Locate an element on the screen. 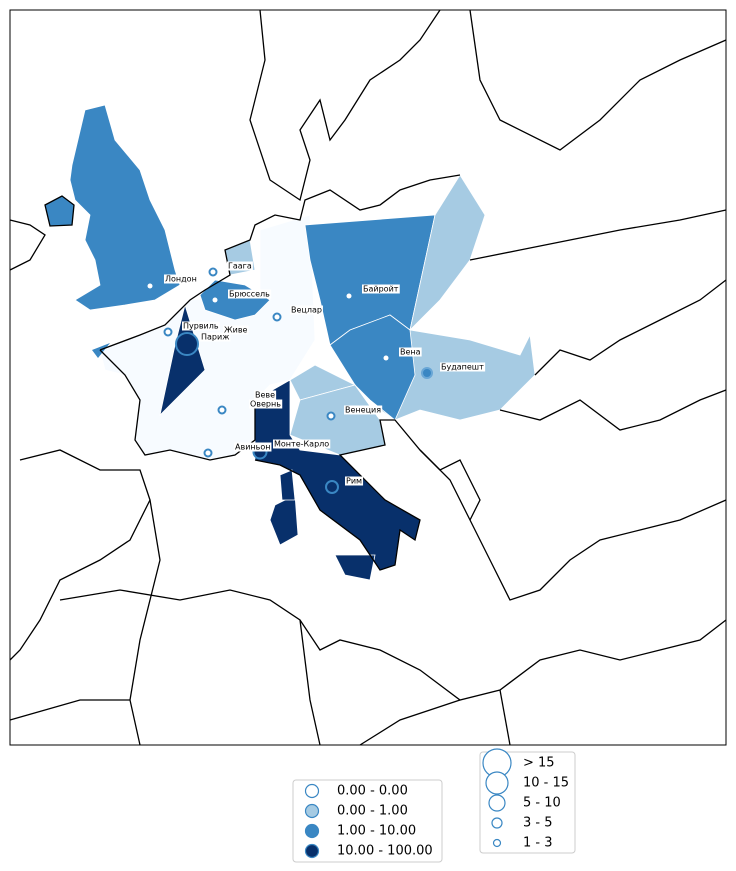  city-label: Брюссель is located at coordinates (249, 294).